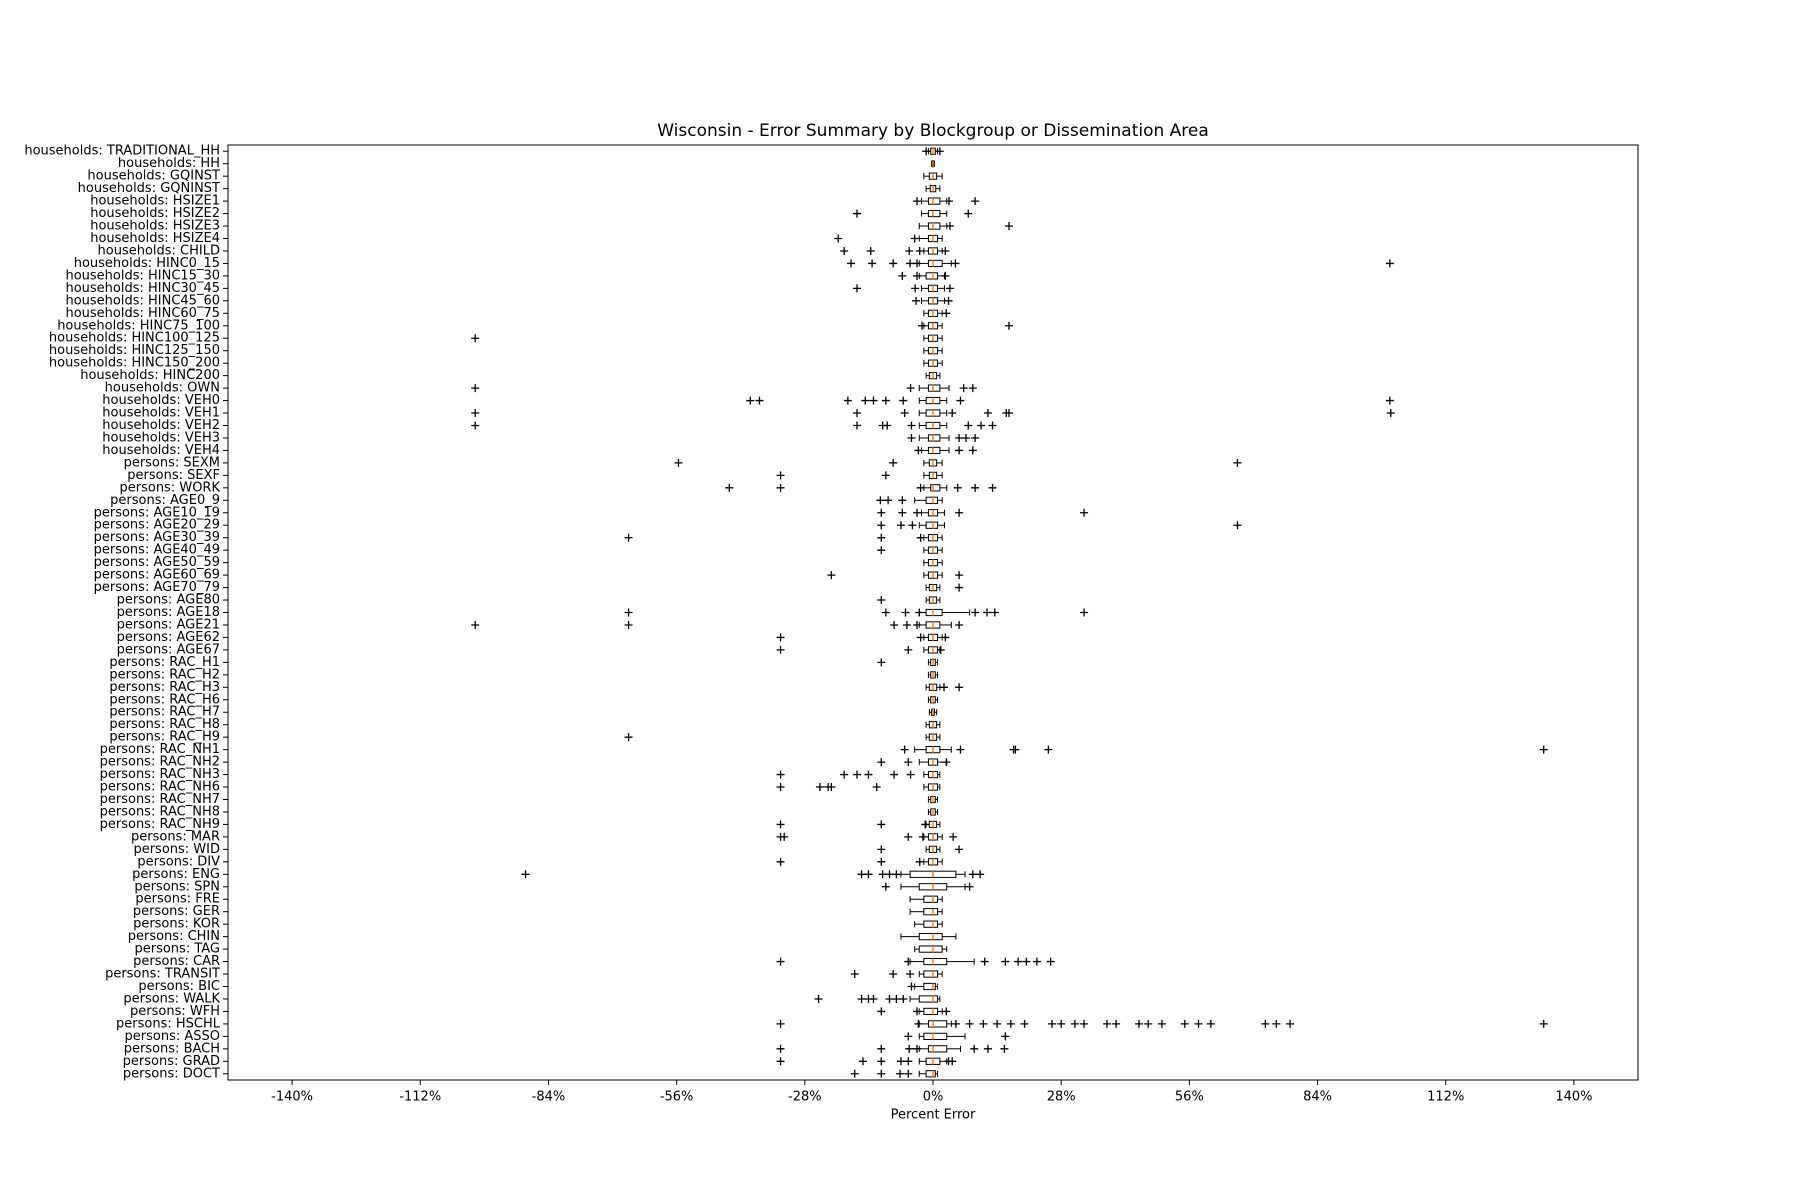  I want to click on y-tick-label: persons: RAC_NH3, so click(160, 774).